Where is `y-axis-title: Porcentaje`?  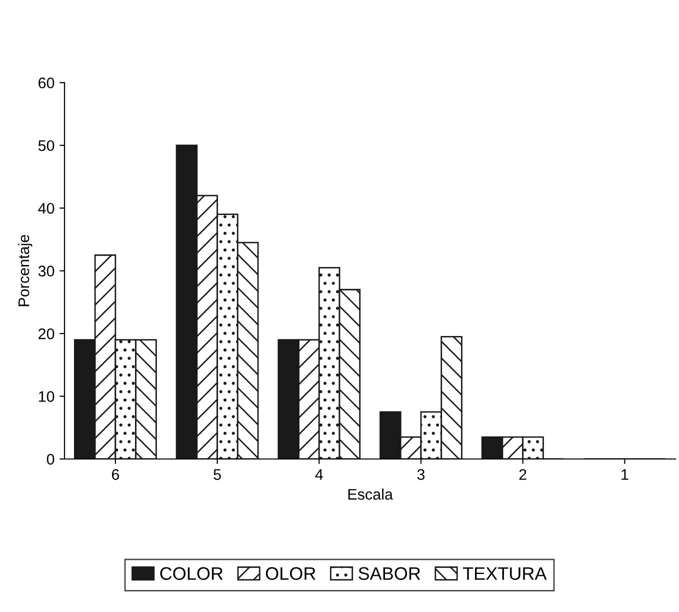 y-axis-title: Porcentaje is located at coordinates (25, 270).